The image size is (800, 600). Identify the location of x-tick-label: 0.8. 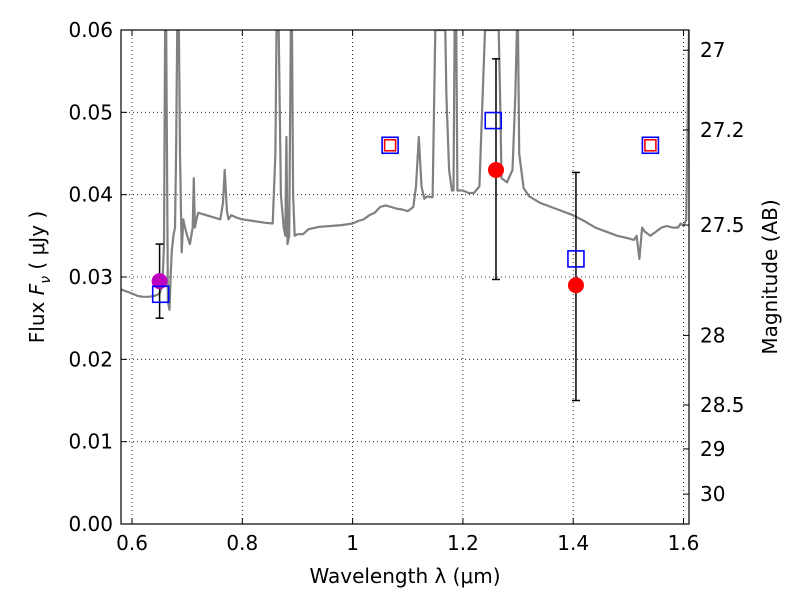
(242, 543).